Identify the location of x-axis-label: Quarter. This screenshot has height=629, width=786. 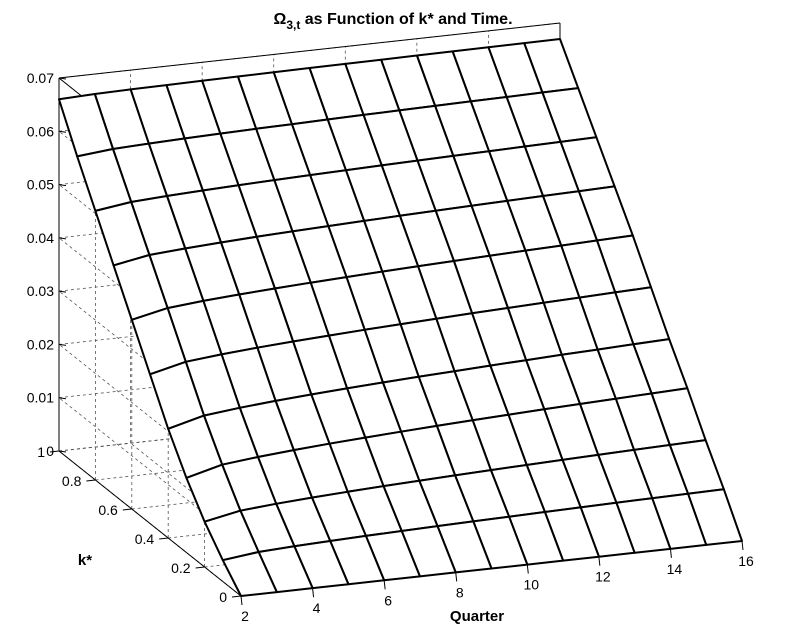
(477, 616).